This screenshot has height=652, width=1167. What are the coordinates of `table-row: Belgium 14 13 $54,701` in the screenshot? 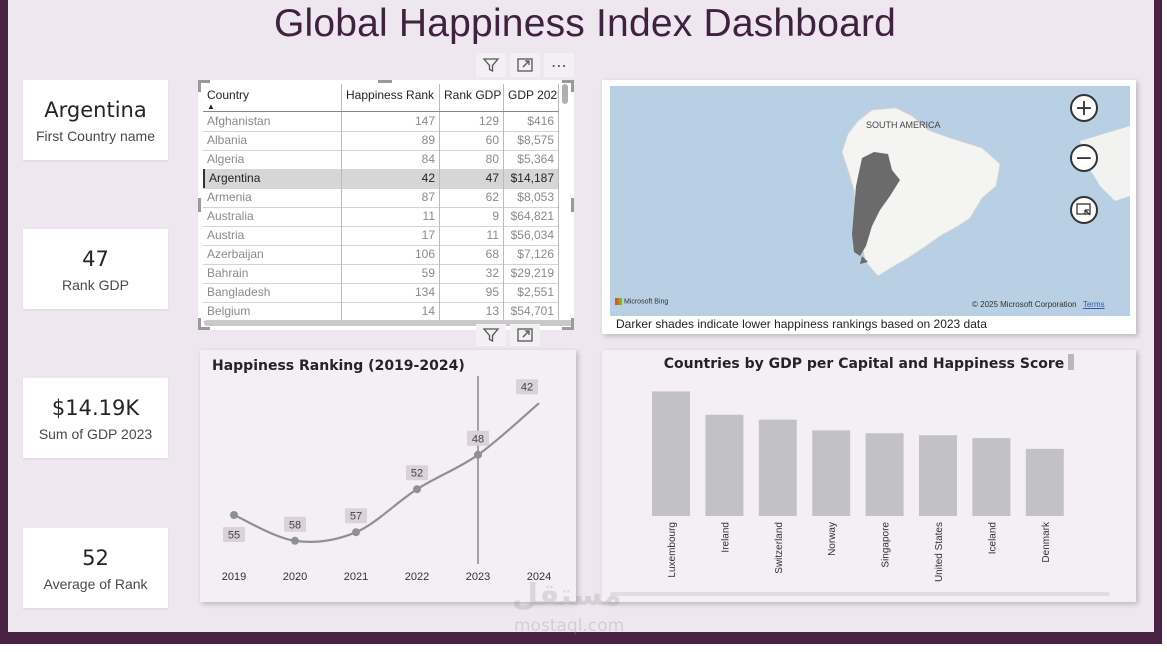 It's located at (381, 312).